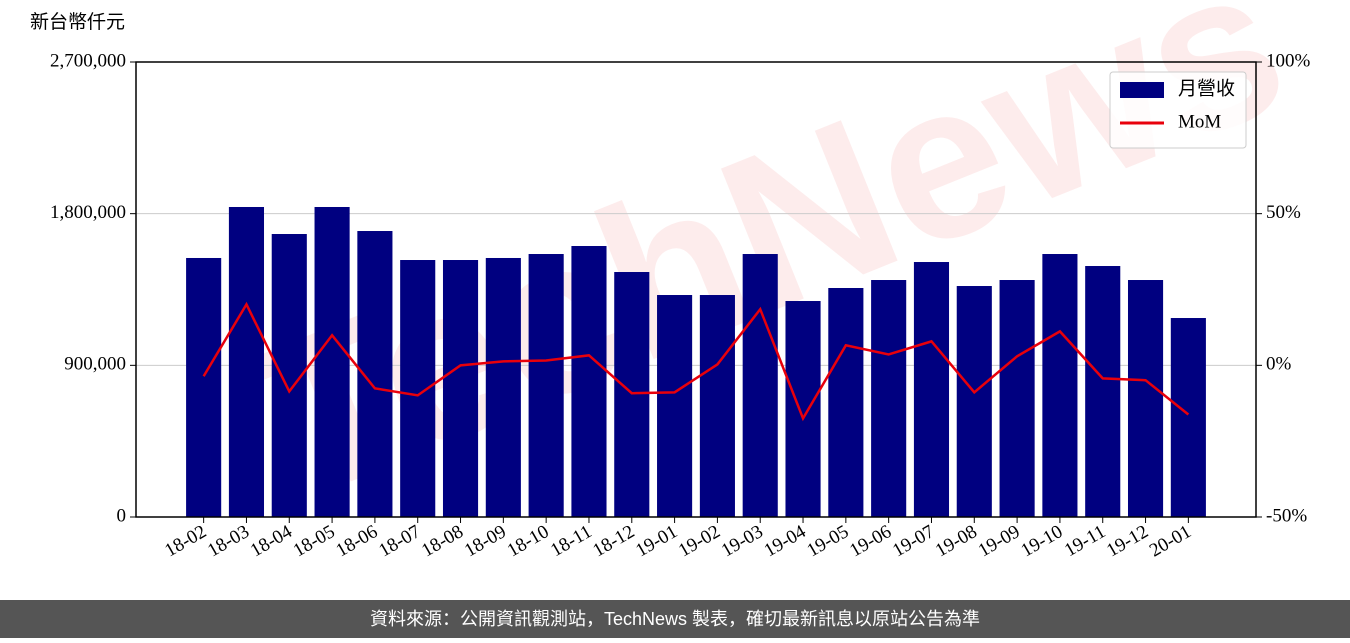 The height and width of the screenshot is (643, 1350). I want to click on x-tick-label: 20-01, so click(1170, 541).